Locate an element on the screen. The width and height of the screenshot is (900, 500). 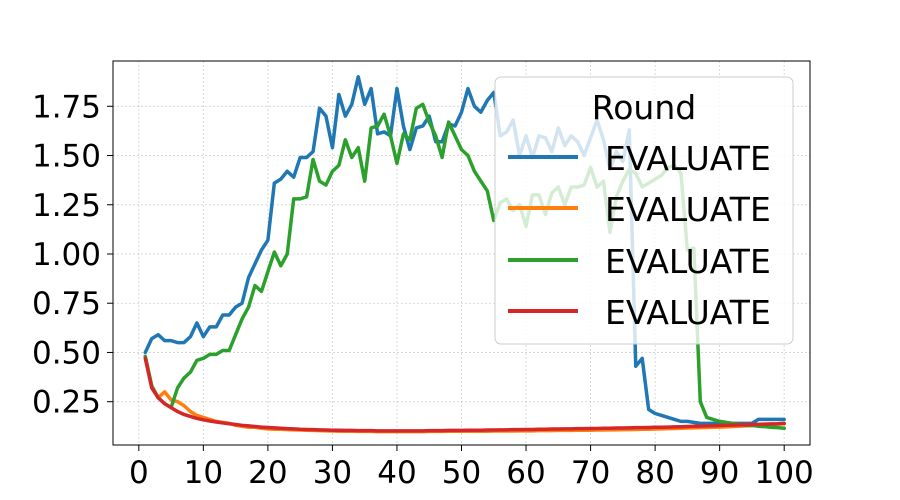
y-tick-label: 1.00 is located at coordinates (66, 255).